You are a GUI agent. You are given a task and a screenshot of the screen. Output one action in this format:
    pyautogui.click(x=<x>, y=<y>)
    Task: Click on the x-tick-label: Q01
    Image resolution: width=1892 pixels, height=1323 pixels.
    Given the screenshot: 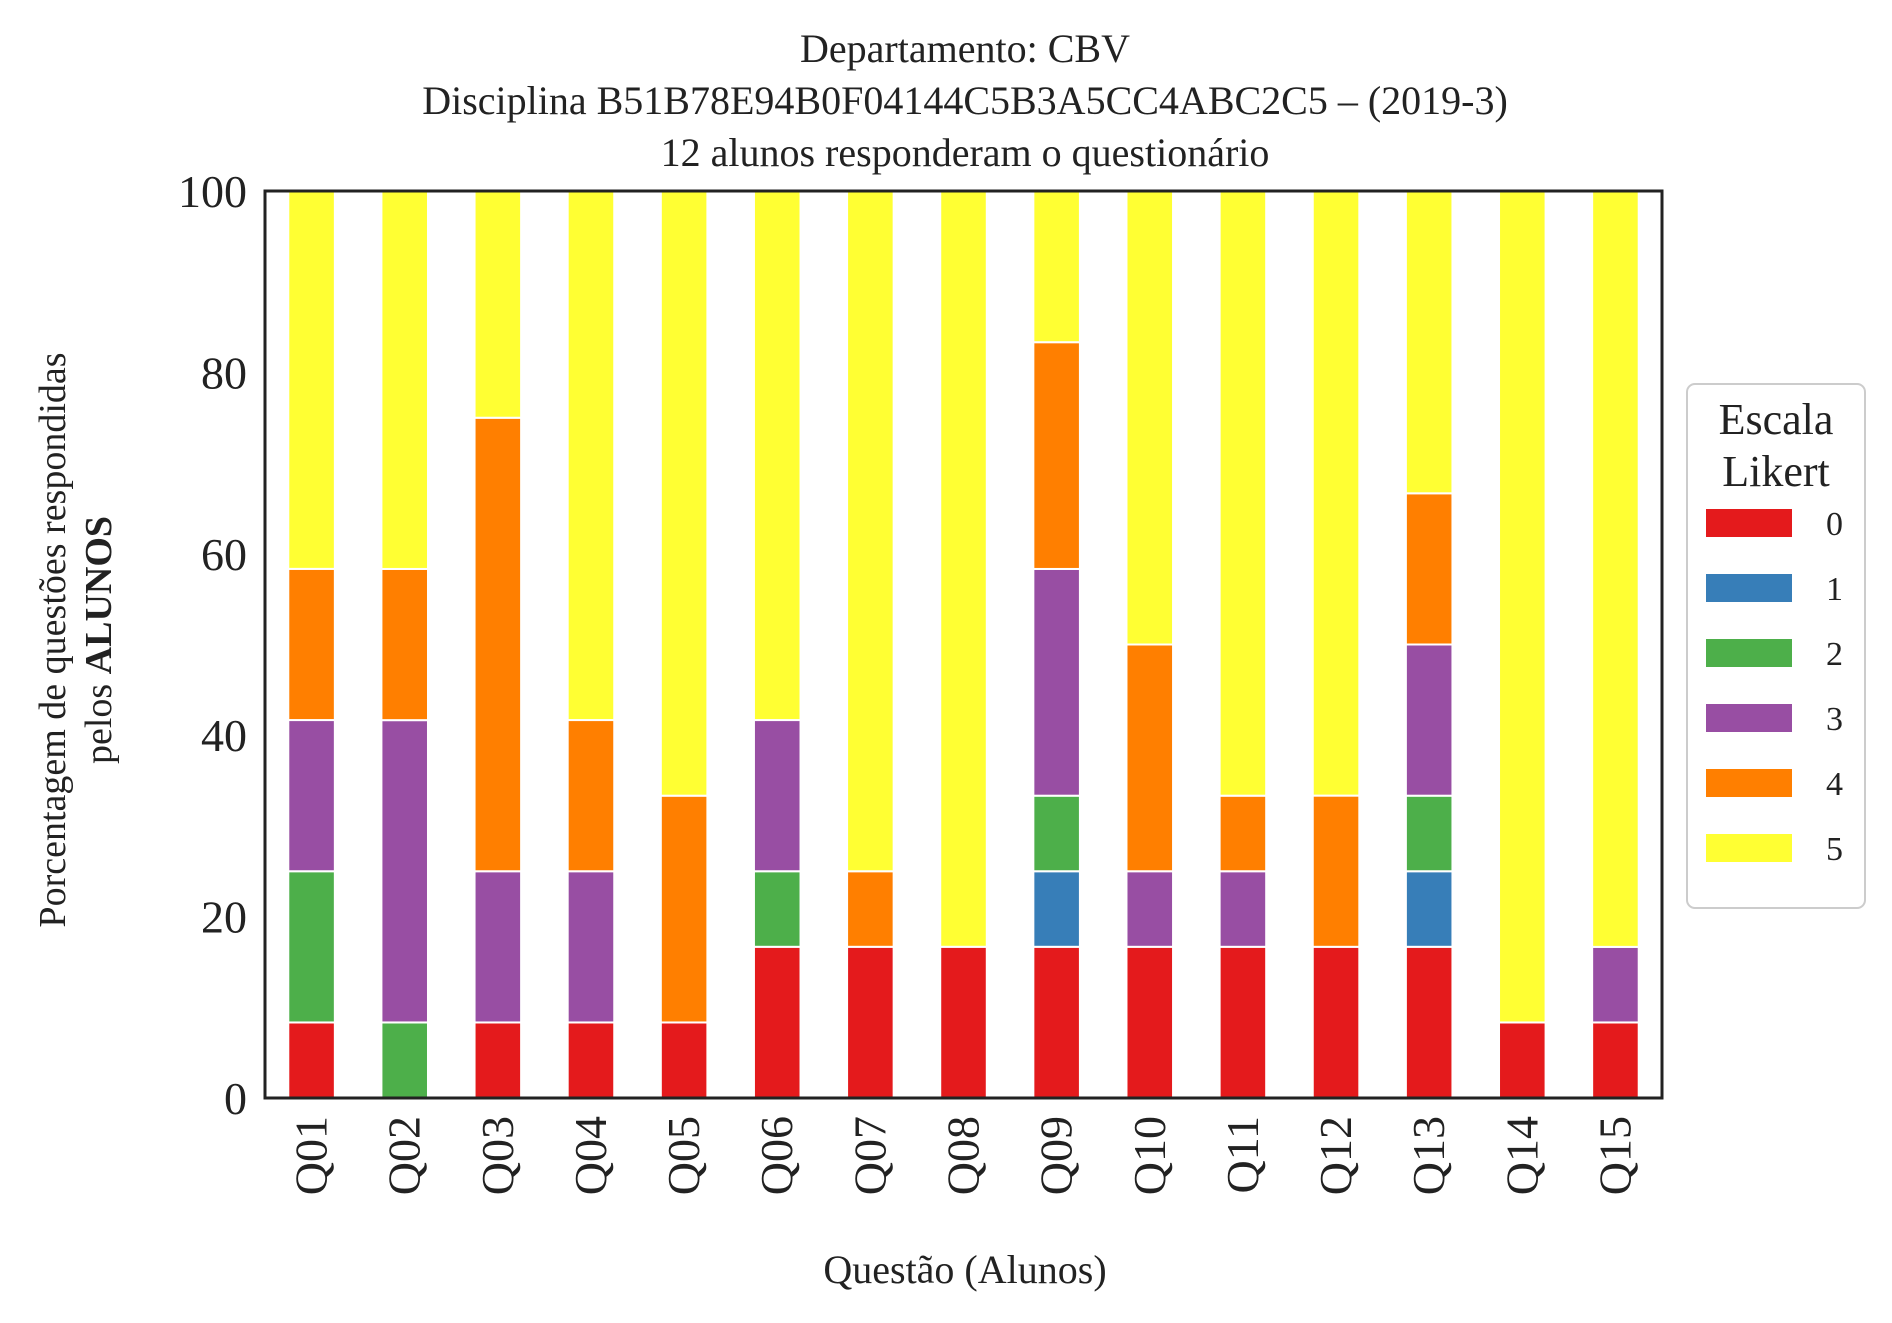 What is the action you would take?
    pyautogui.click(x=311, y=1155)
    